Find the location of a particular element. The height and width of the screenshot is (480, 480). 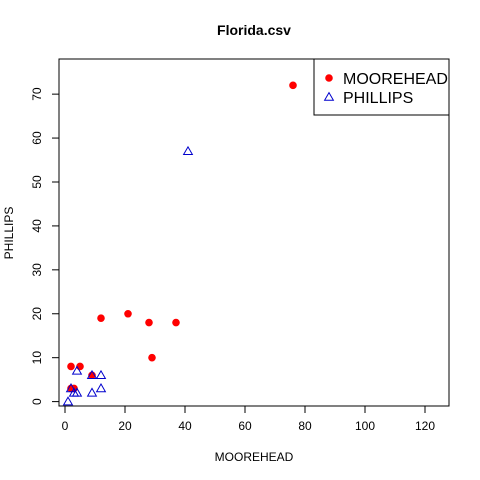

x-tick-label: 60 is located at coordinates (245, 426).